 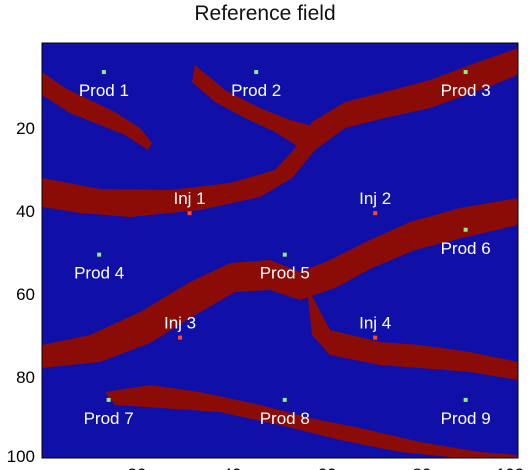 What do you see at coordinates (422, 467) in the screenshot?
I see `x-tick-label: 80` at bounding box center [422, 467].